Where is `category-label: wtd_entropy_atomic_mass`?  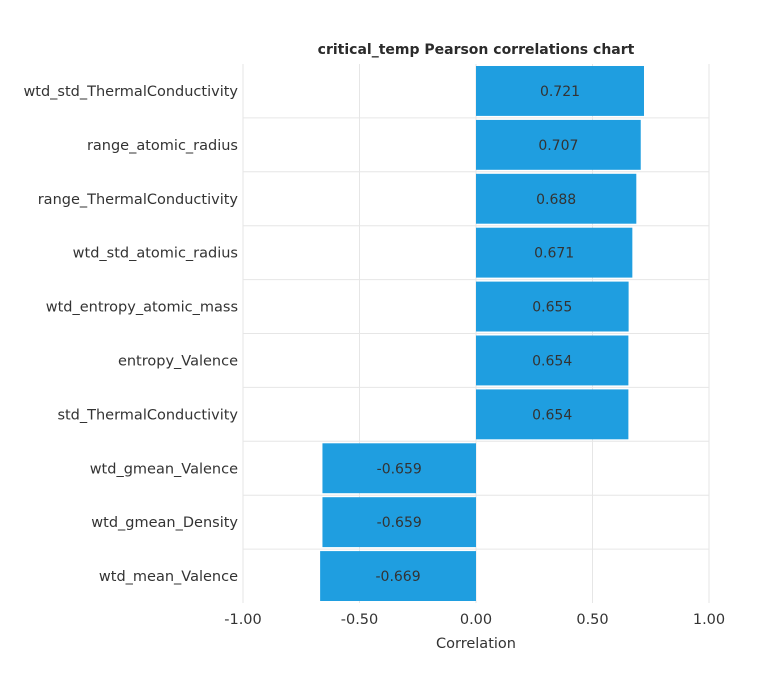
category-label: wtd_entropy_atomic_mass is located at coordinates (142, 308).